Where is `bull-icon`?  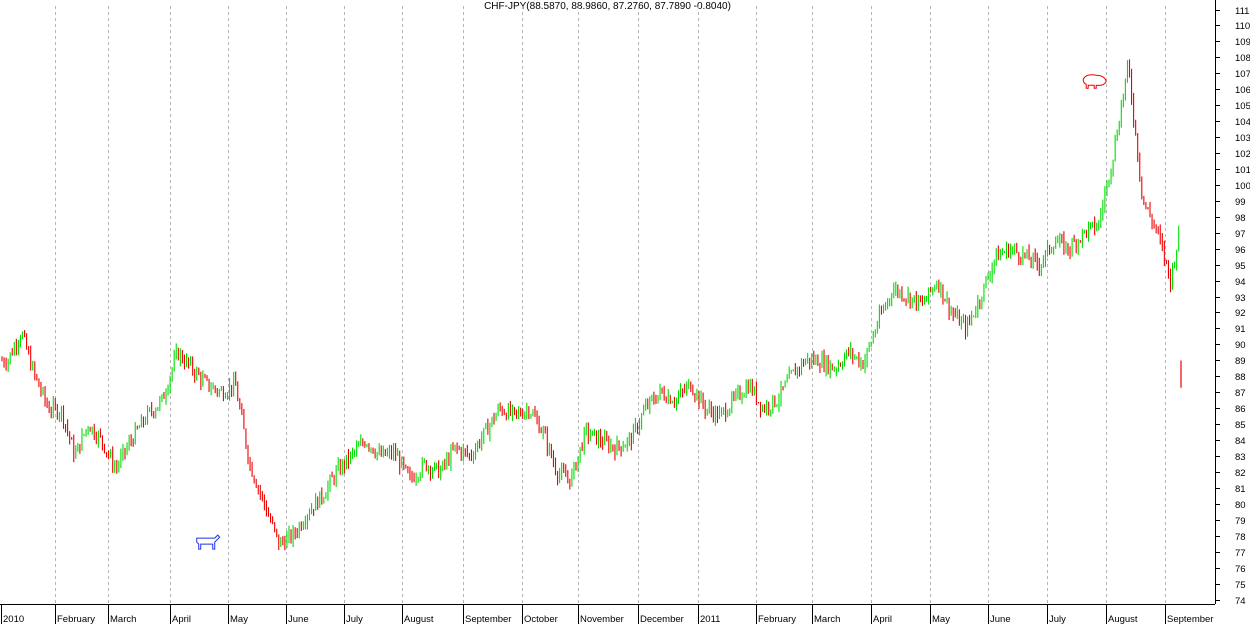
bull-icon is located at coordinates (208, 542).